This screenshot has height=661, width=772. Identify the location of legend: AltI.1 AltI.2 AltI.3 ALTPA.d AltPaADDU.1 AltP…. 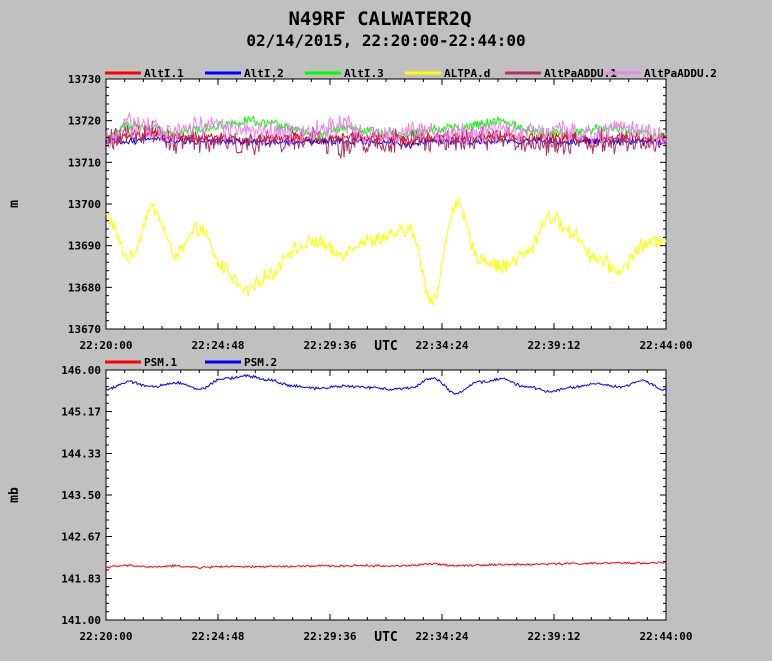
(411, 73).